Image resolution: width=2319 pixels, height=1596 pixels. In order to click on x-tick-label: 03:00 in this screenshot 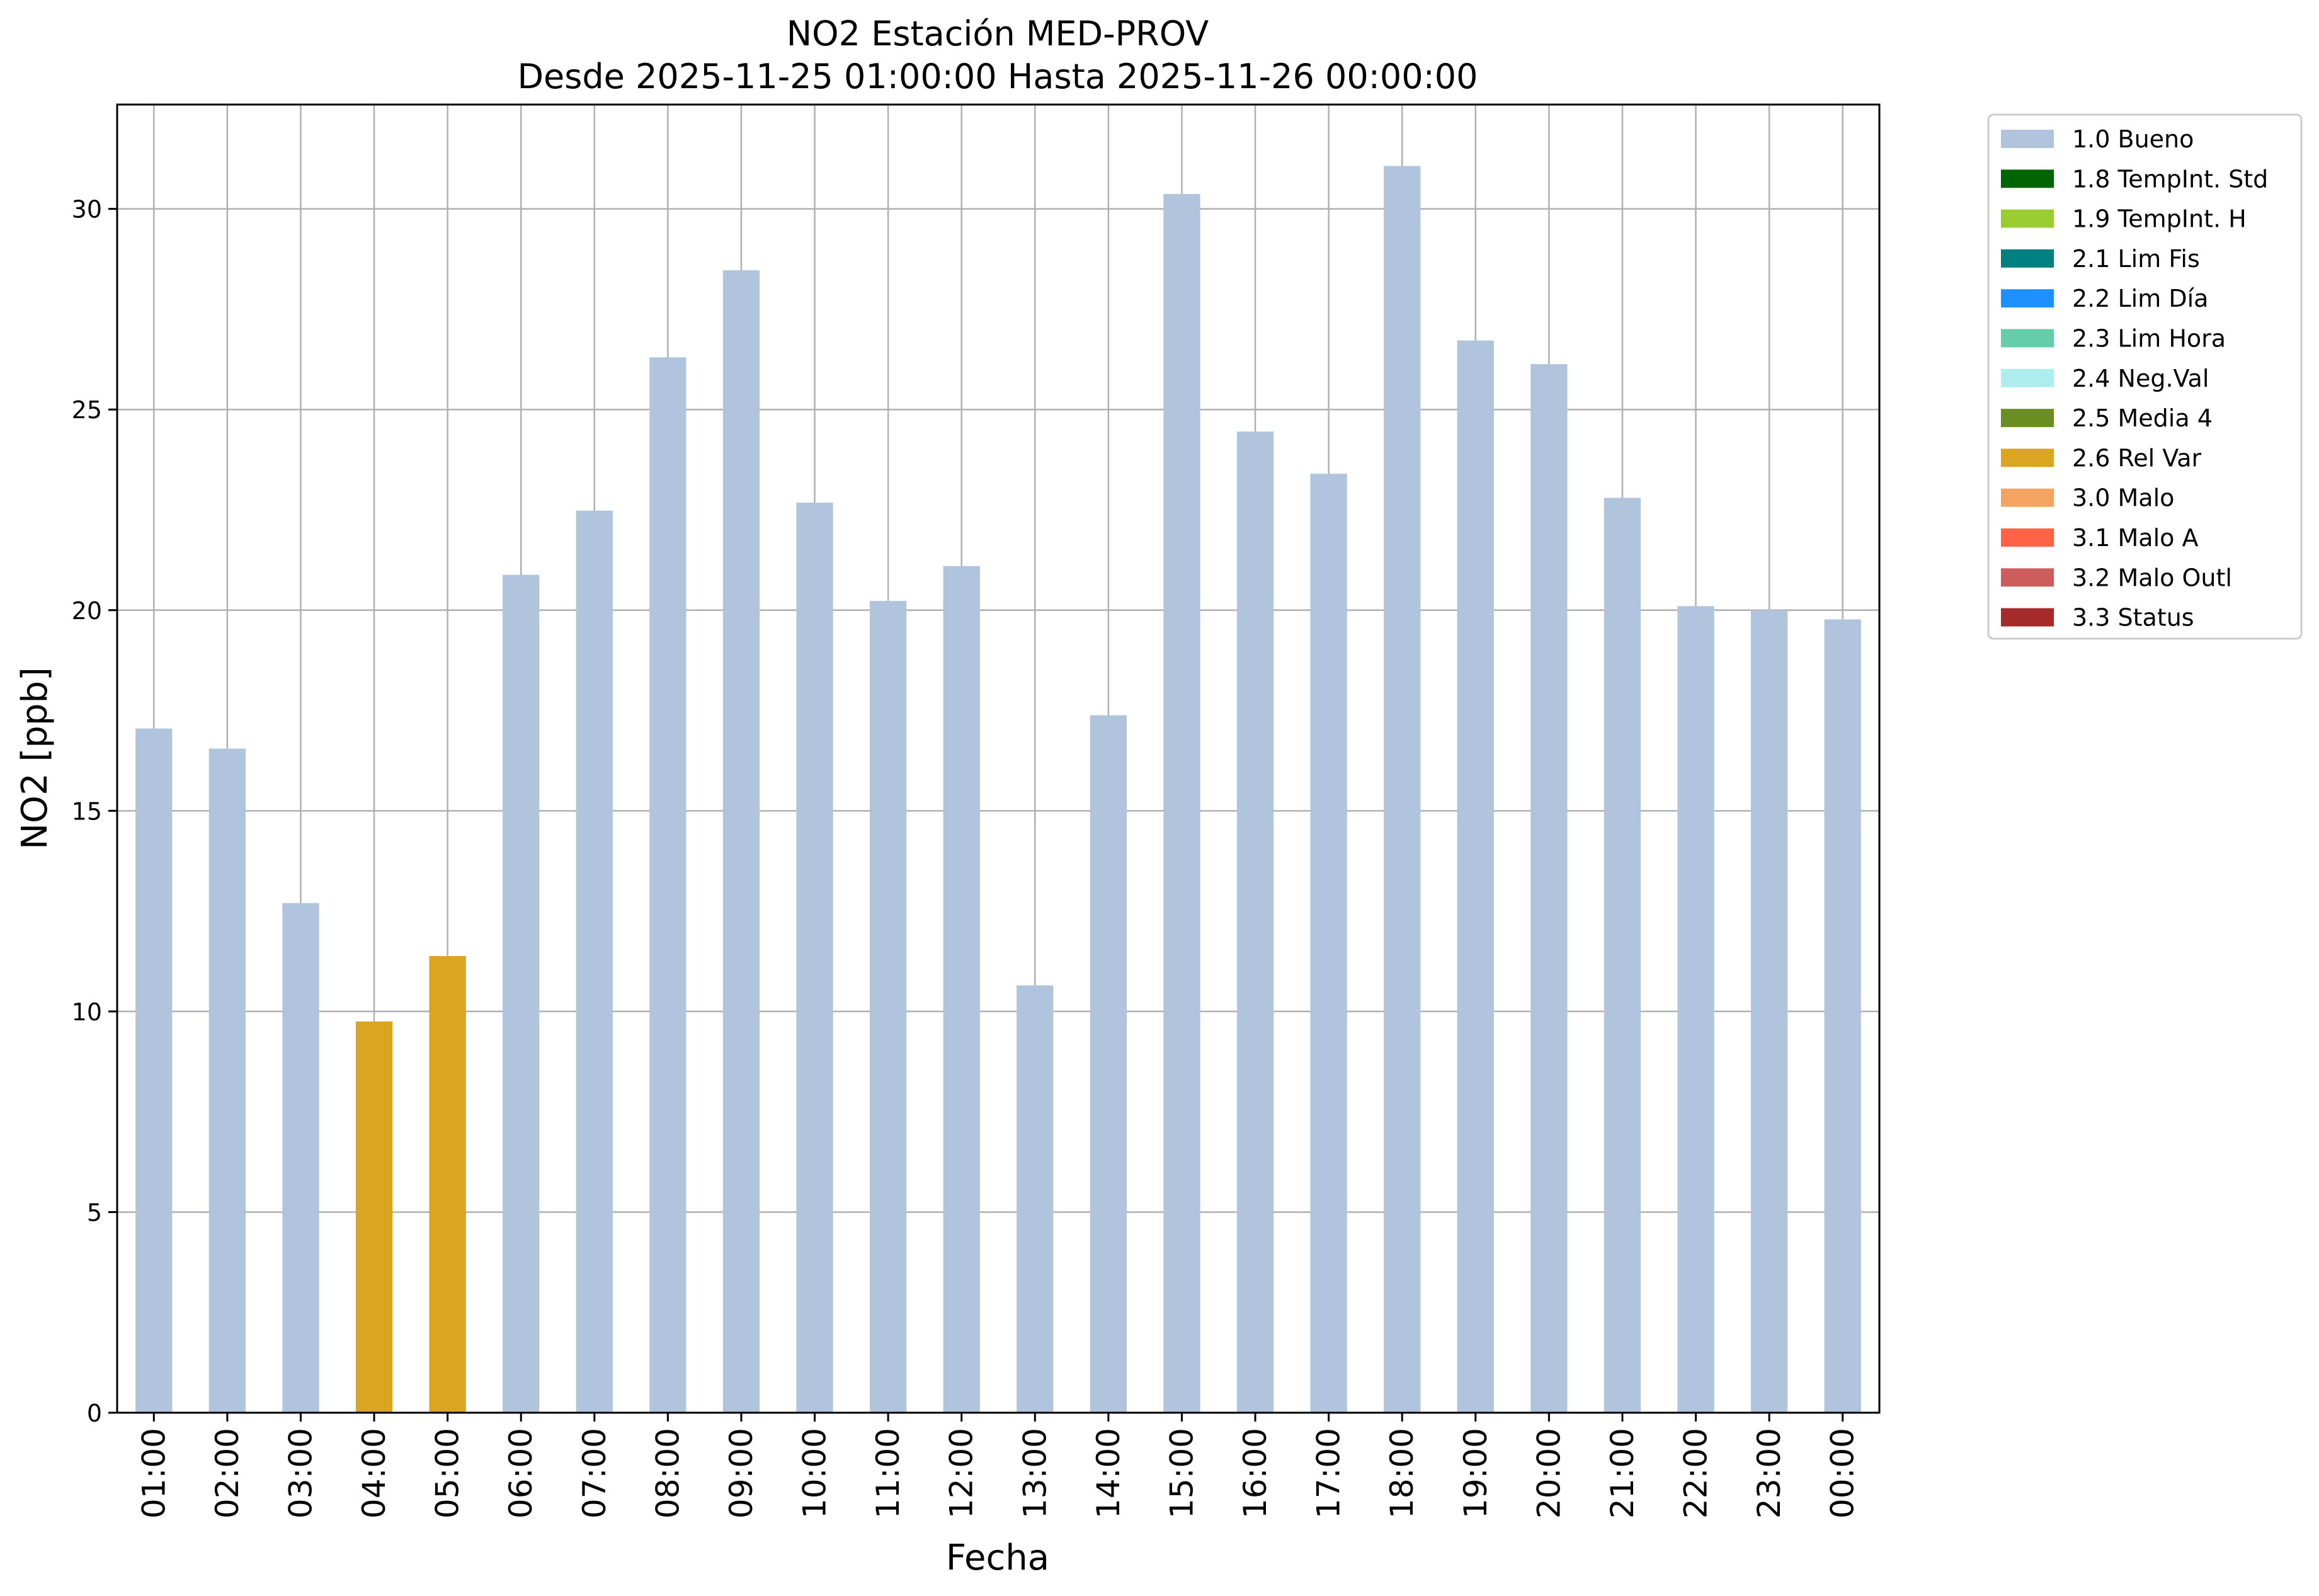, I will do `click(300, 1473)`.